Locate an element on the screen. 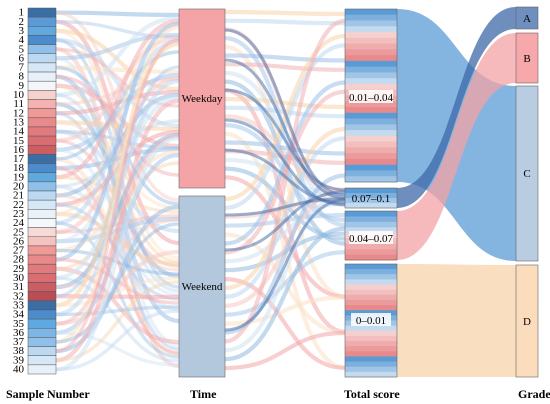 The height and width of the screenshot is (404, 550). sample-number-label: 26 is located at coordinates (19, 241).